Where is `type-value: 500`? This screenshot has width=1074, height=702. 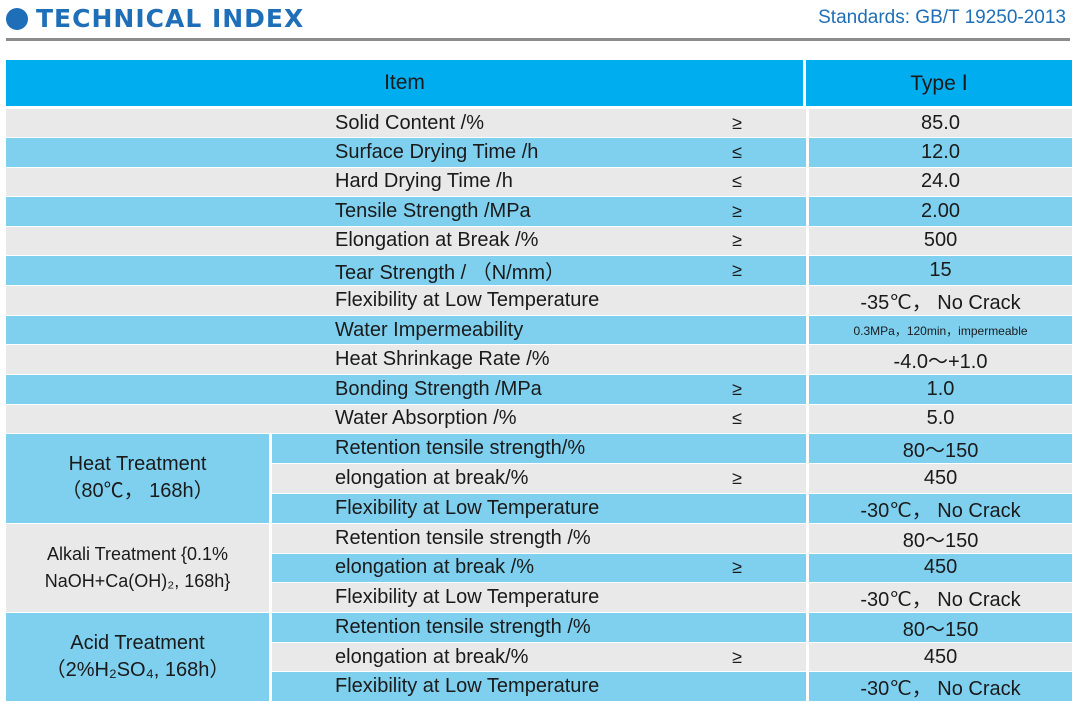 type-value: 500 is located at coordinates (939, 241).